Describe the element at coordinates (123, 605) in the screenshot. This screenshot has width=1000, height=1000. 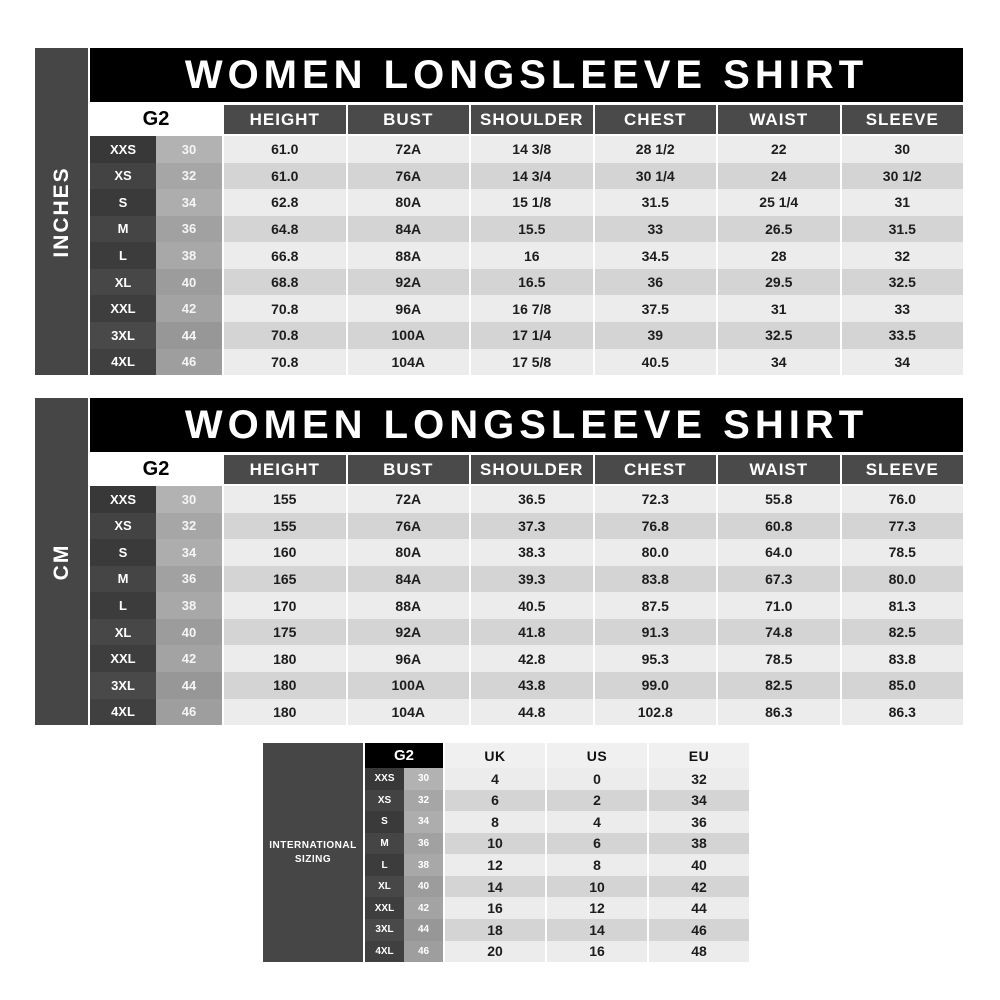
I see `size-label-cell: L` at that location.